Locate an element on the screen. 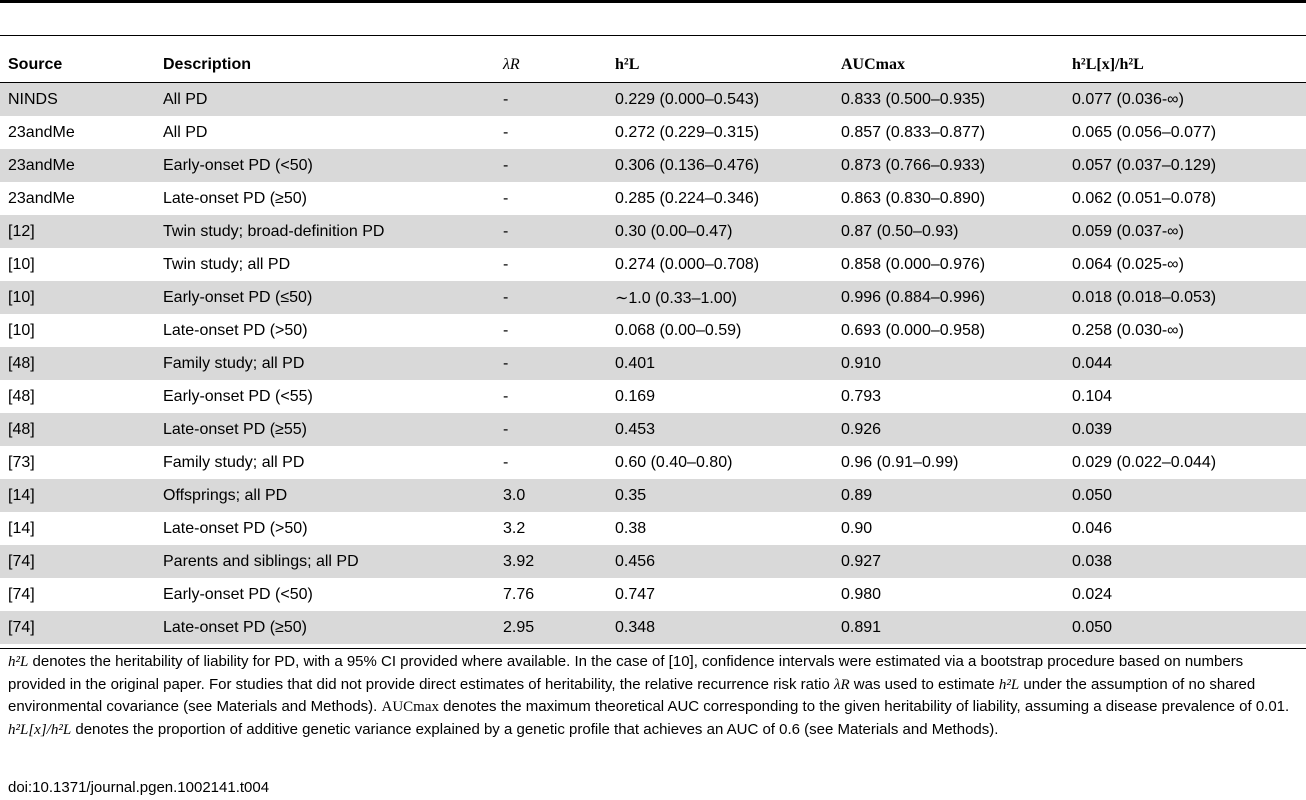 Image resolution: width=1306 pixels, height=800 pixels. cell-description: Offsprings; all PD is located at coordinates (325, 495).